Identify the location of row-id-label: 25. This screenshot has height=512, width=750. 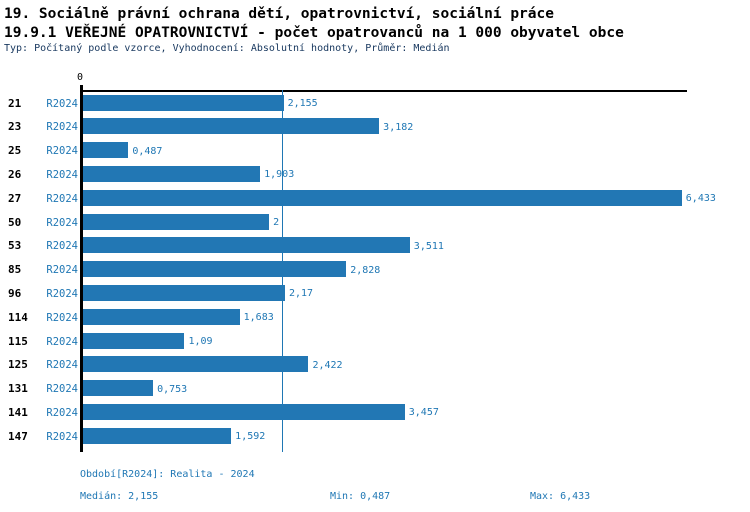
(15, 151).